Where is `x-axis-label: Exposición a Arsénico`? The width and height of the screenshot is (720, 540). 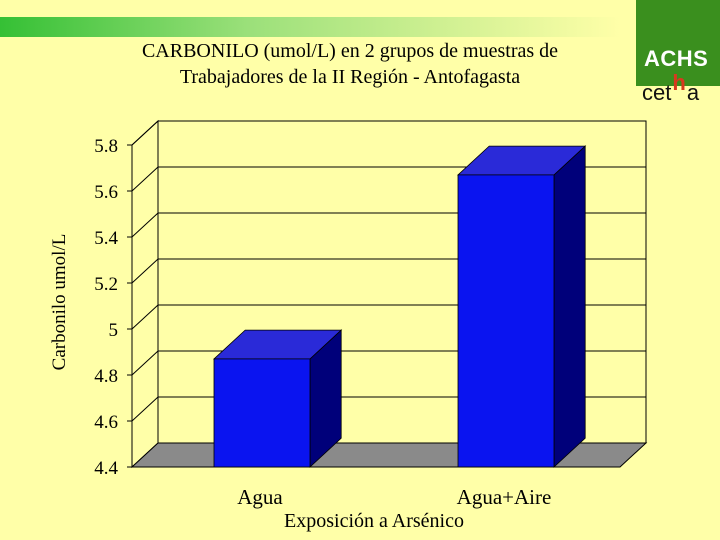 x-axis-label: Exposición a Arsénico is located at coordinates (374, 521).